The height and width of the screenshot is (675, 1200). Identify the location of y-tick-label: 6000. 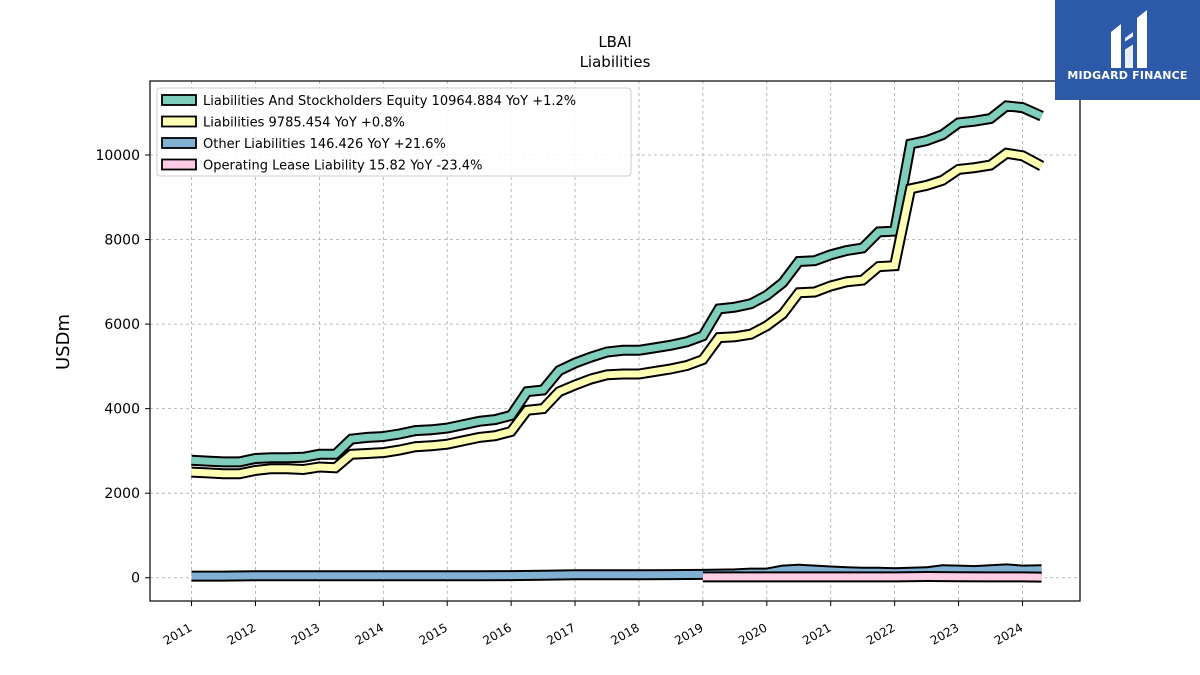
(122, 325).